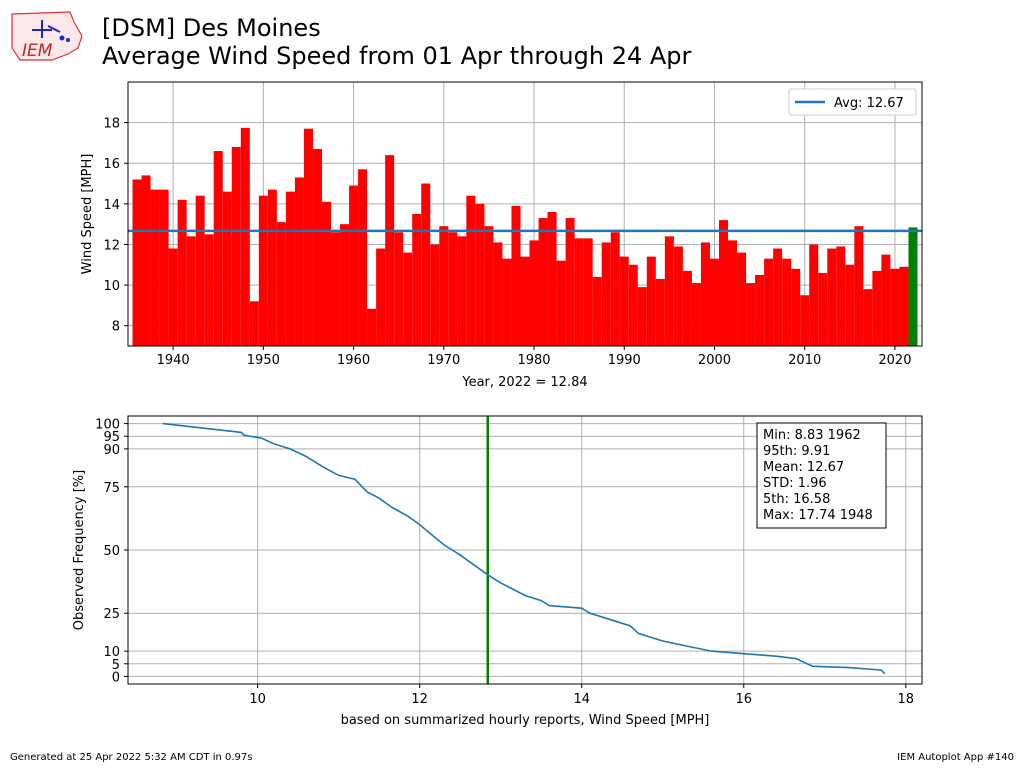  What do you see at coordinates (257, 699) in the screenshot?
I see `freq-x-tick-label: 10` at bounding box center [257, 699].